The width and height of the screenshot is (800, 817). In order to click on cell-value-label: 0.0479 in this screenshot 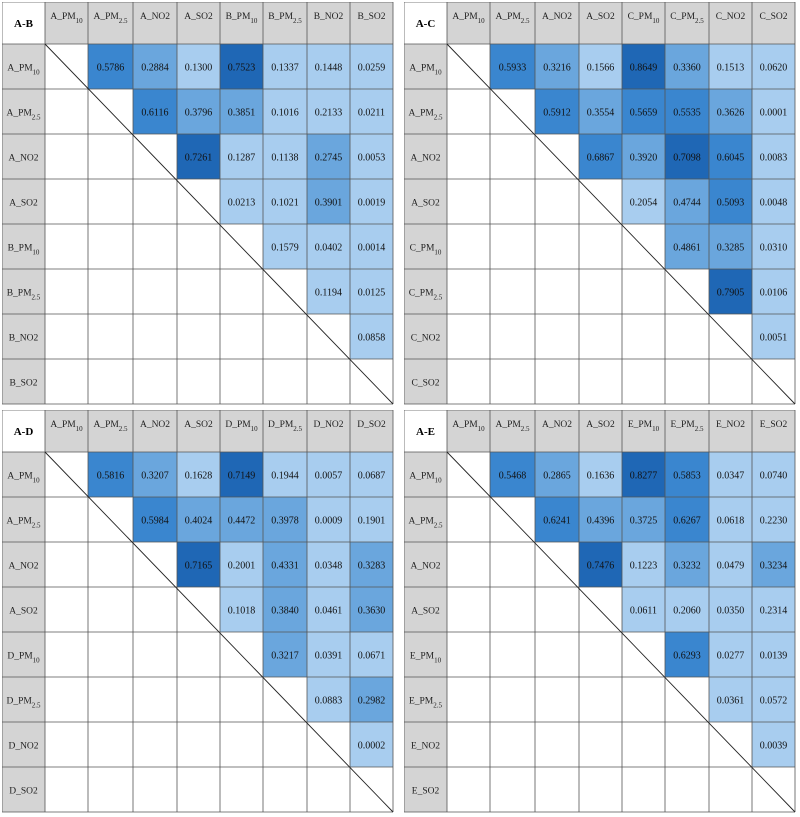, I will do `click(731, 566)`.